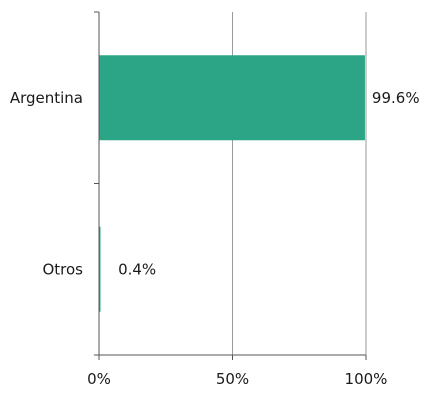 This screenshot has width=425, height=394. Describe the element at coordinates (232, 379) in the screenshot. I see `x-tick-label: 50%` at that location.